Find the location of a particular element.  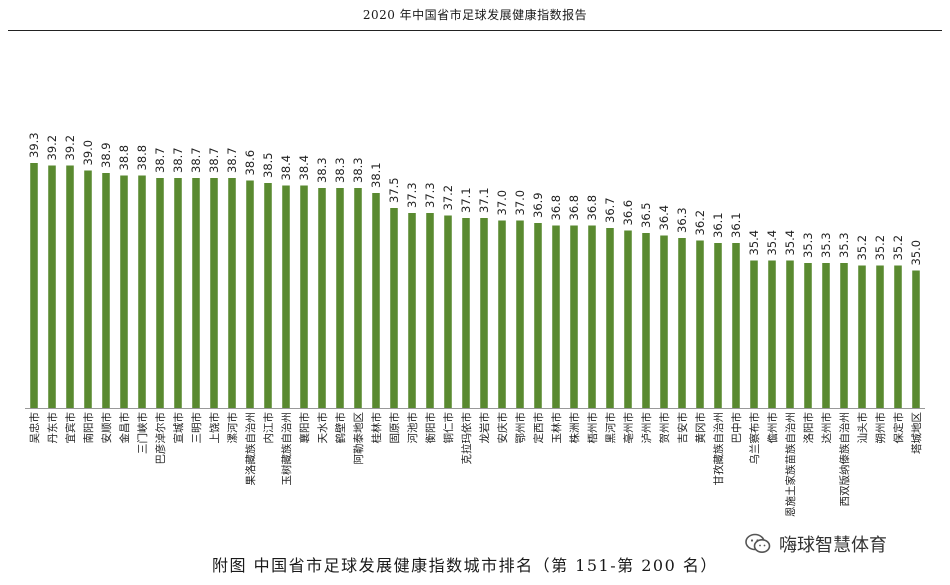

category-label: 阿勒泰地区 is located at coordinates (358, 438).